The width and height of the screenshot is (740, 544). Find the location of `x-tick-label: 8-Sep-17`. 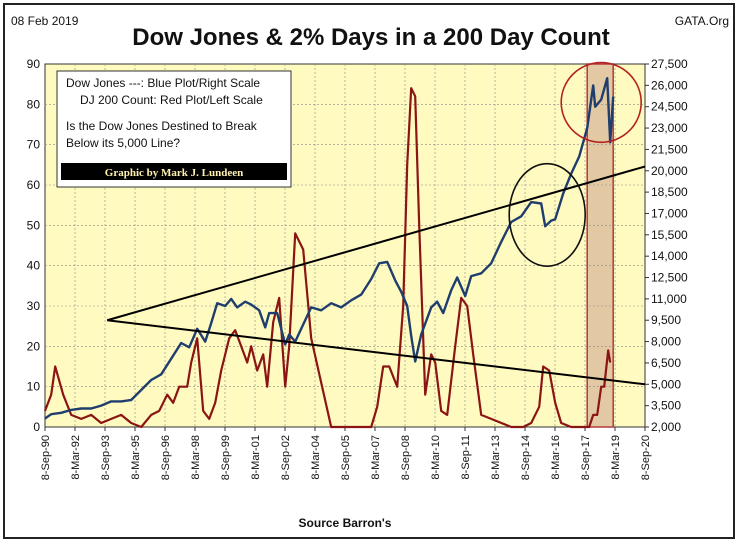

x-tick-label: 8-Sep-17 is located at coordinates (586, 457).